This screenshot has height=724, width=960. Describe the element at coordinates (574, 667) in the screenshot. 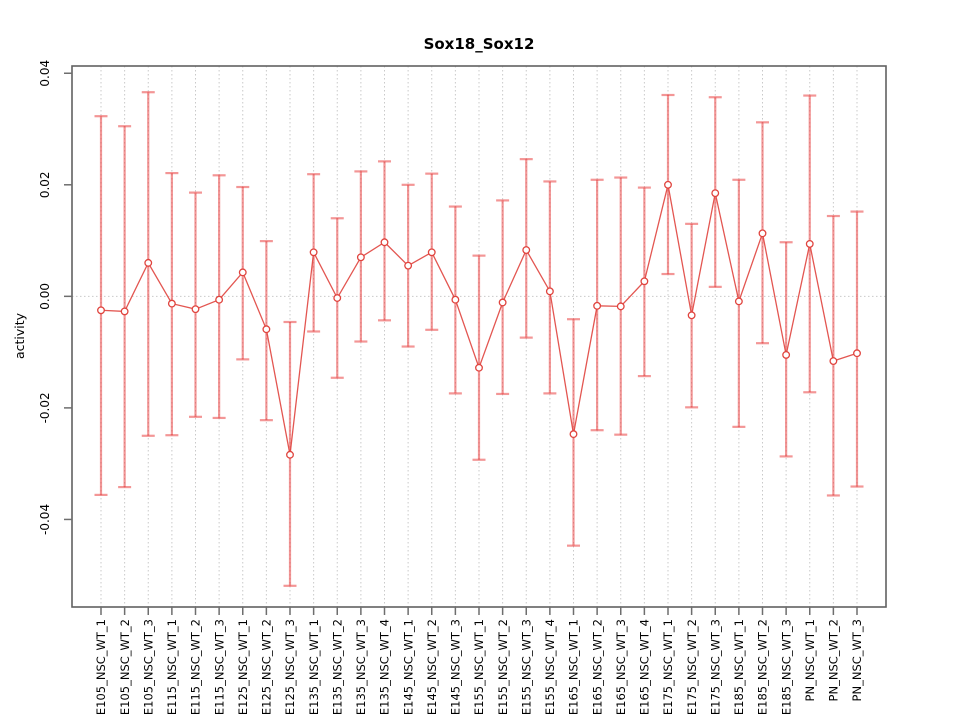

I see `x-tick-label: E165_NSC_WT_1` at that location.